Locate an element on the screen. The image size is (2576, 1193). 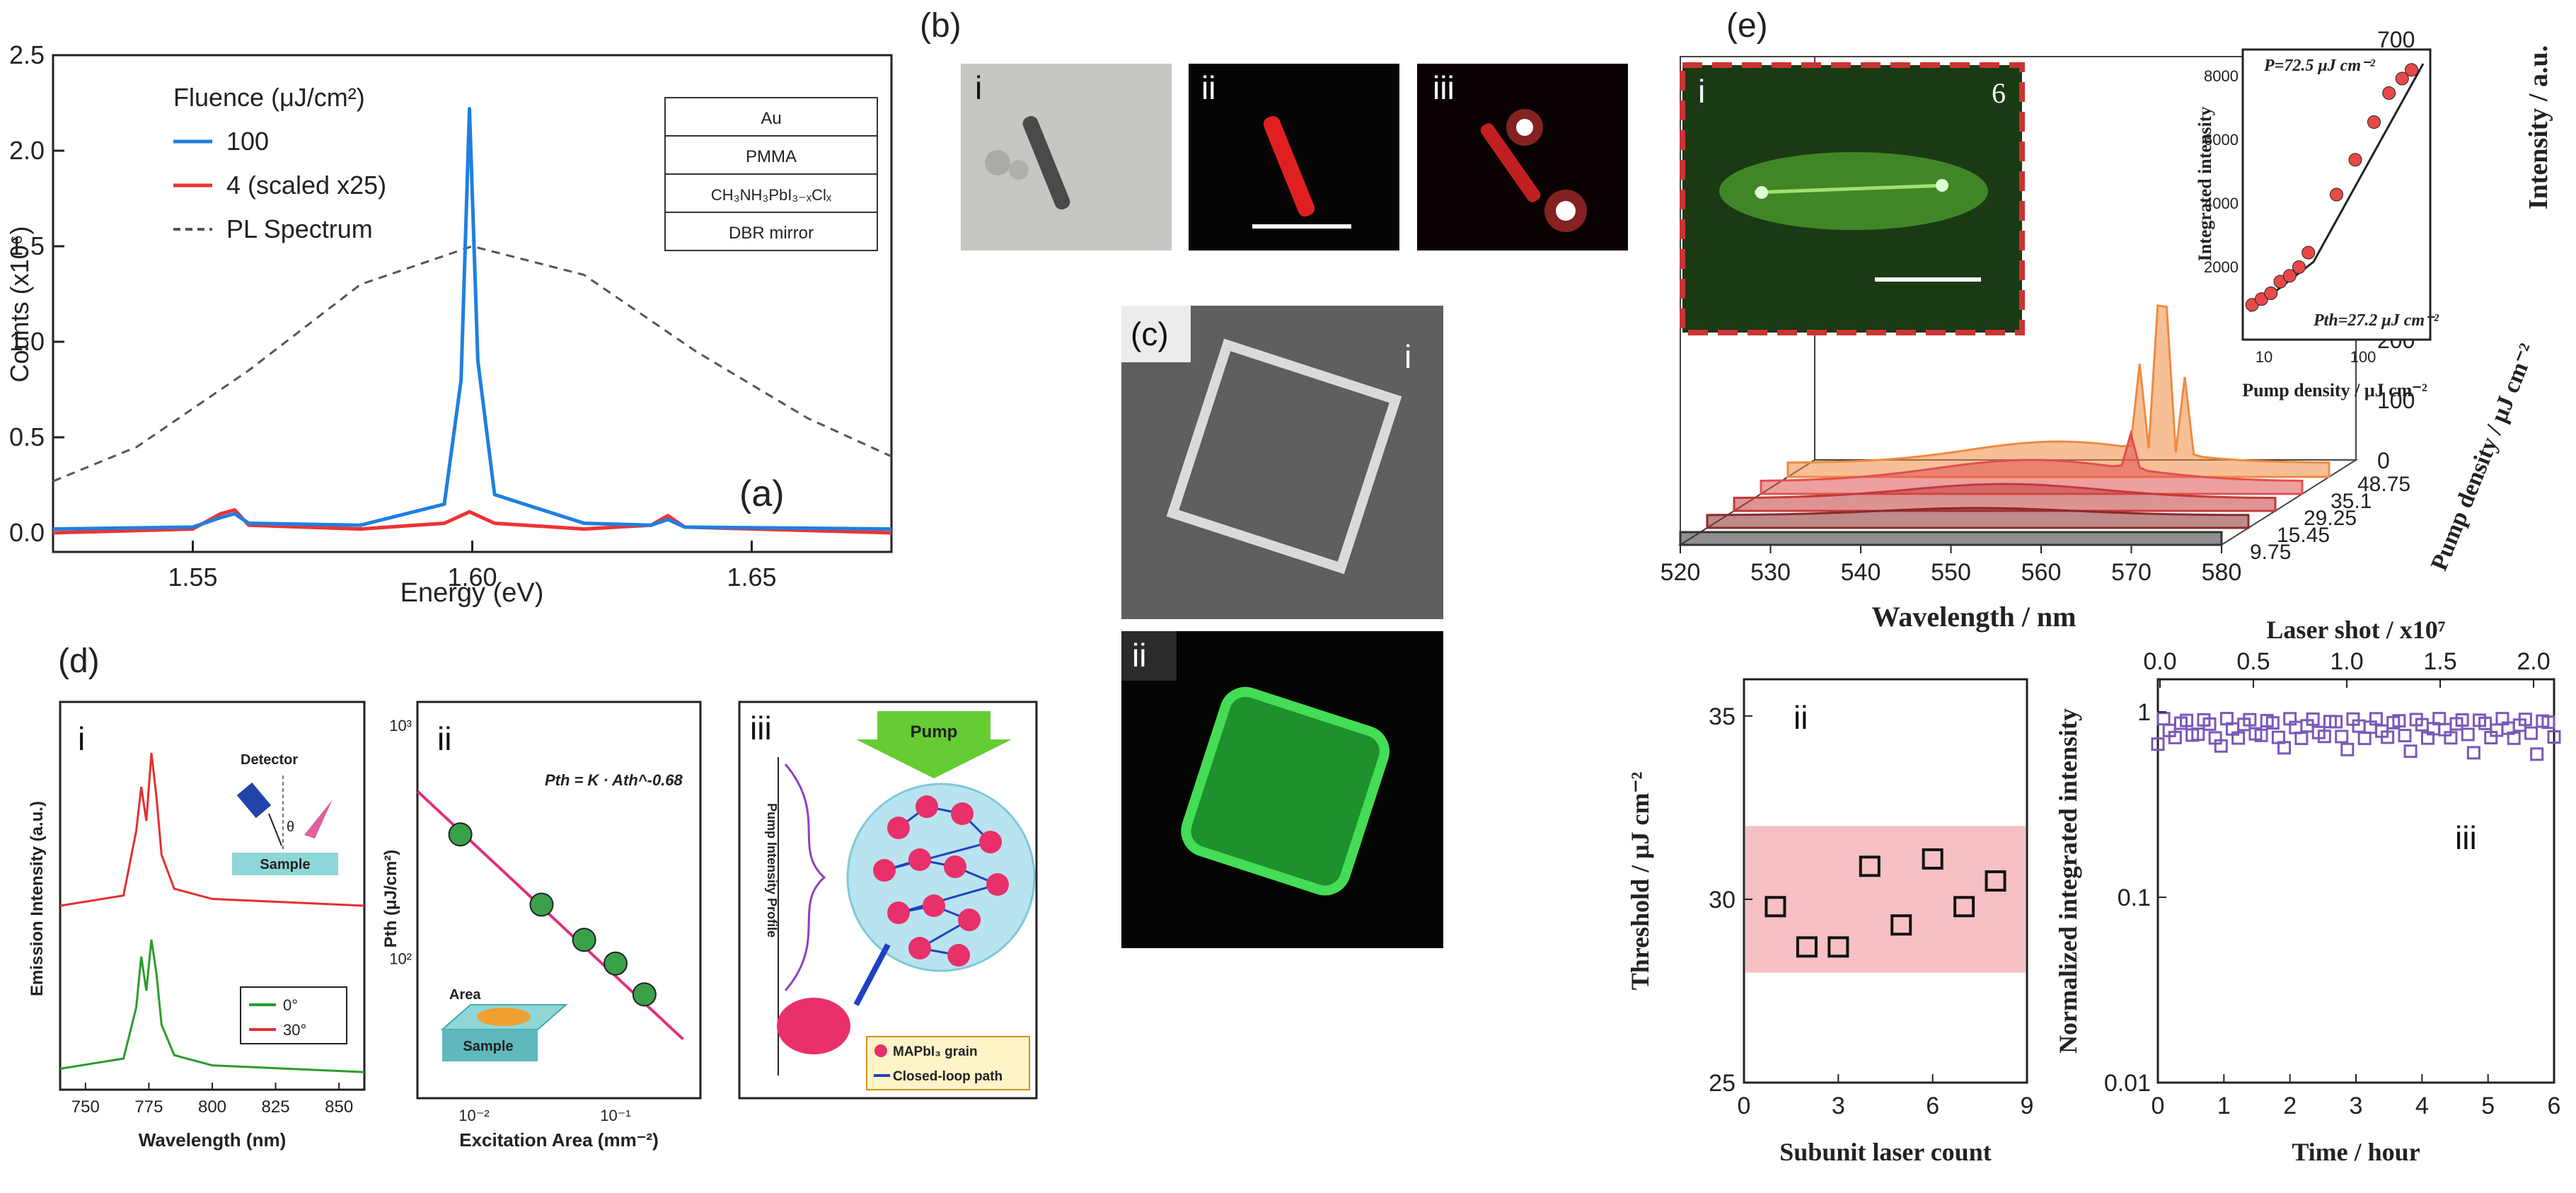
y-tick-label: 2.5 is located at coordinates (27, 54).